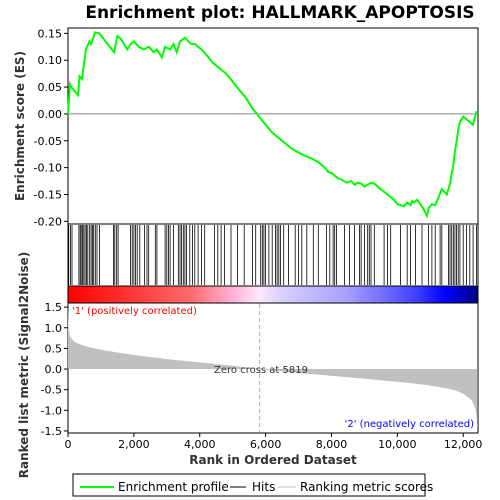  I want to click on metric-x-tick-label: 0, so click(68, 444).